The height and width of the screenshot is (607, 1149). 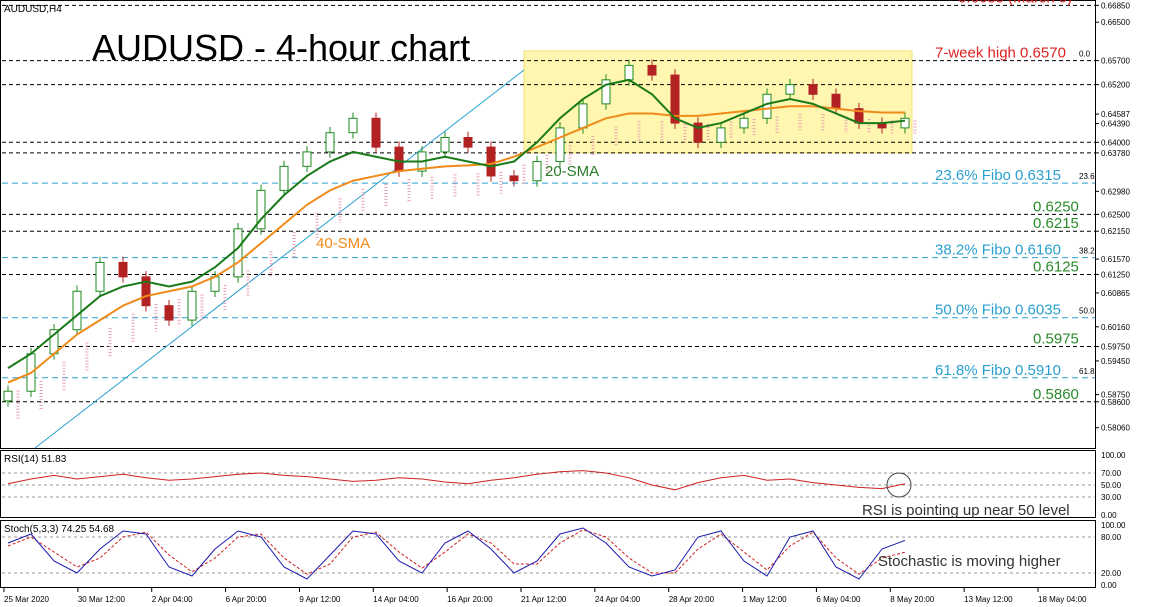 What do you see at coordinates (1087, 311) in the screenshot?
I see `fibo-tag: 50.0` at bounding box center [1087, 311].